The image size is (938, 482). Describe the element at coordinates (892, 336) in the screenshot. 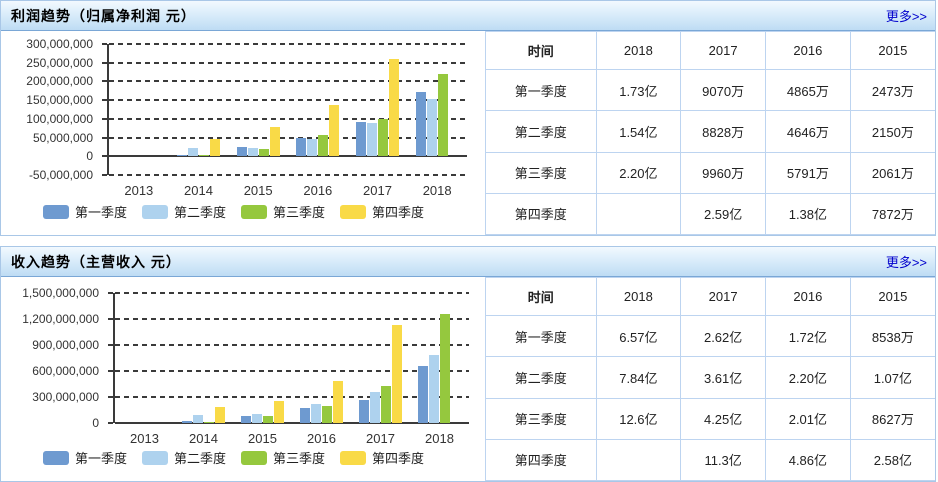

I see `value-cell: 8538万` at that location.